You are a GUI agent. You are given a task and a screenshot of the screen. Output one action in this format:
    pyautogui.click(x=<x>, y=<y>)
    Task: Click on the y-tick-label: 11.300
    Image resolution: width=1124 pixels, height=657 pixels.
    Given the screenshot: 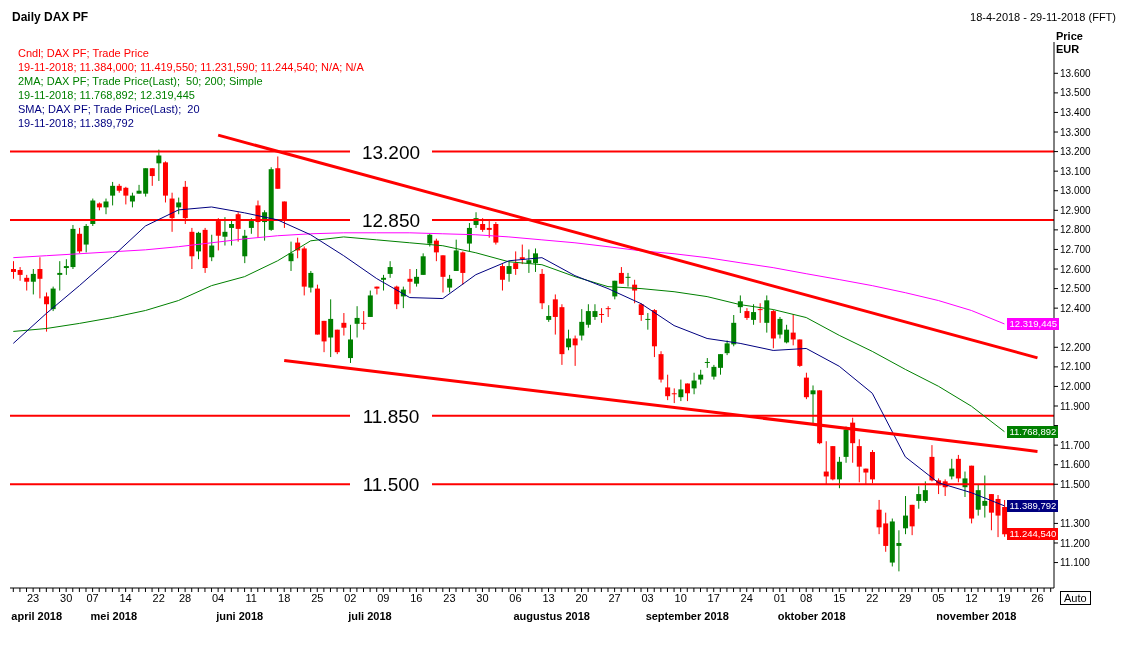 What is the action you would take?
    pyautogui.click(x=1075, y=523)
    